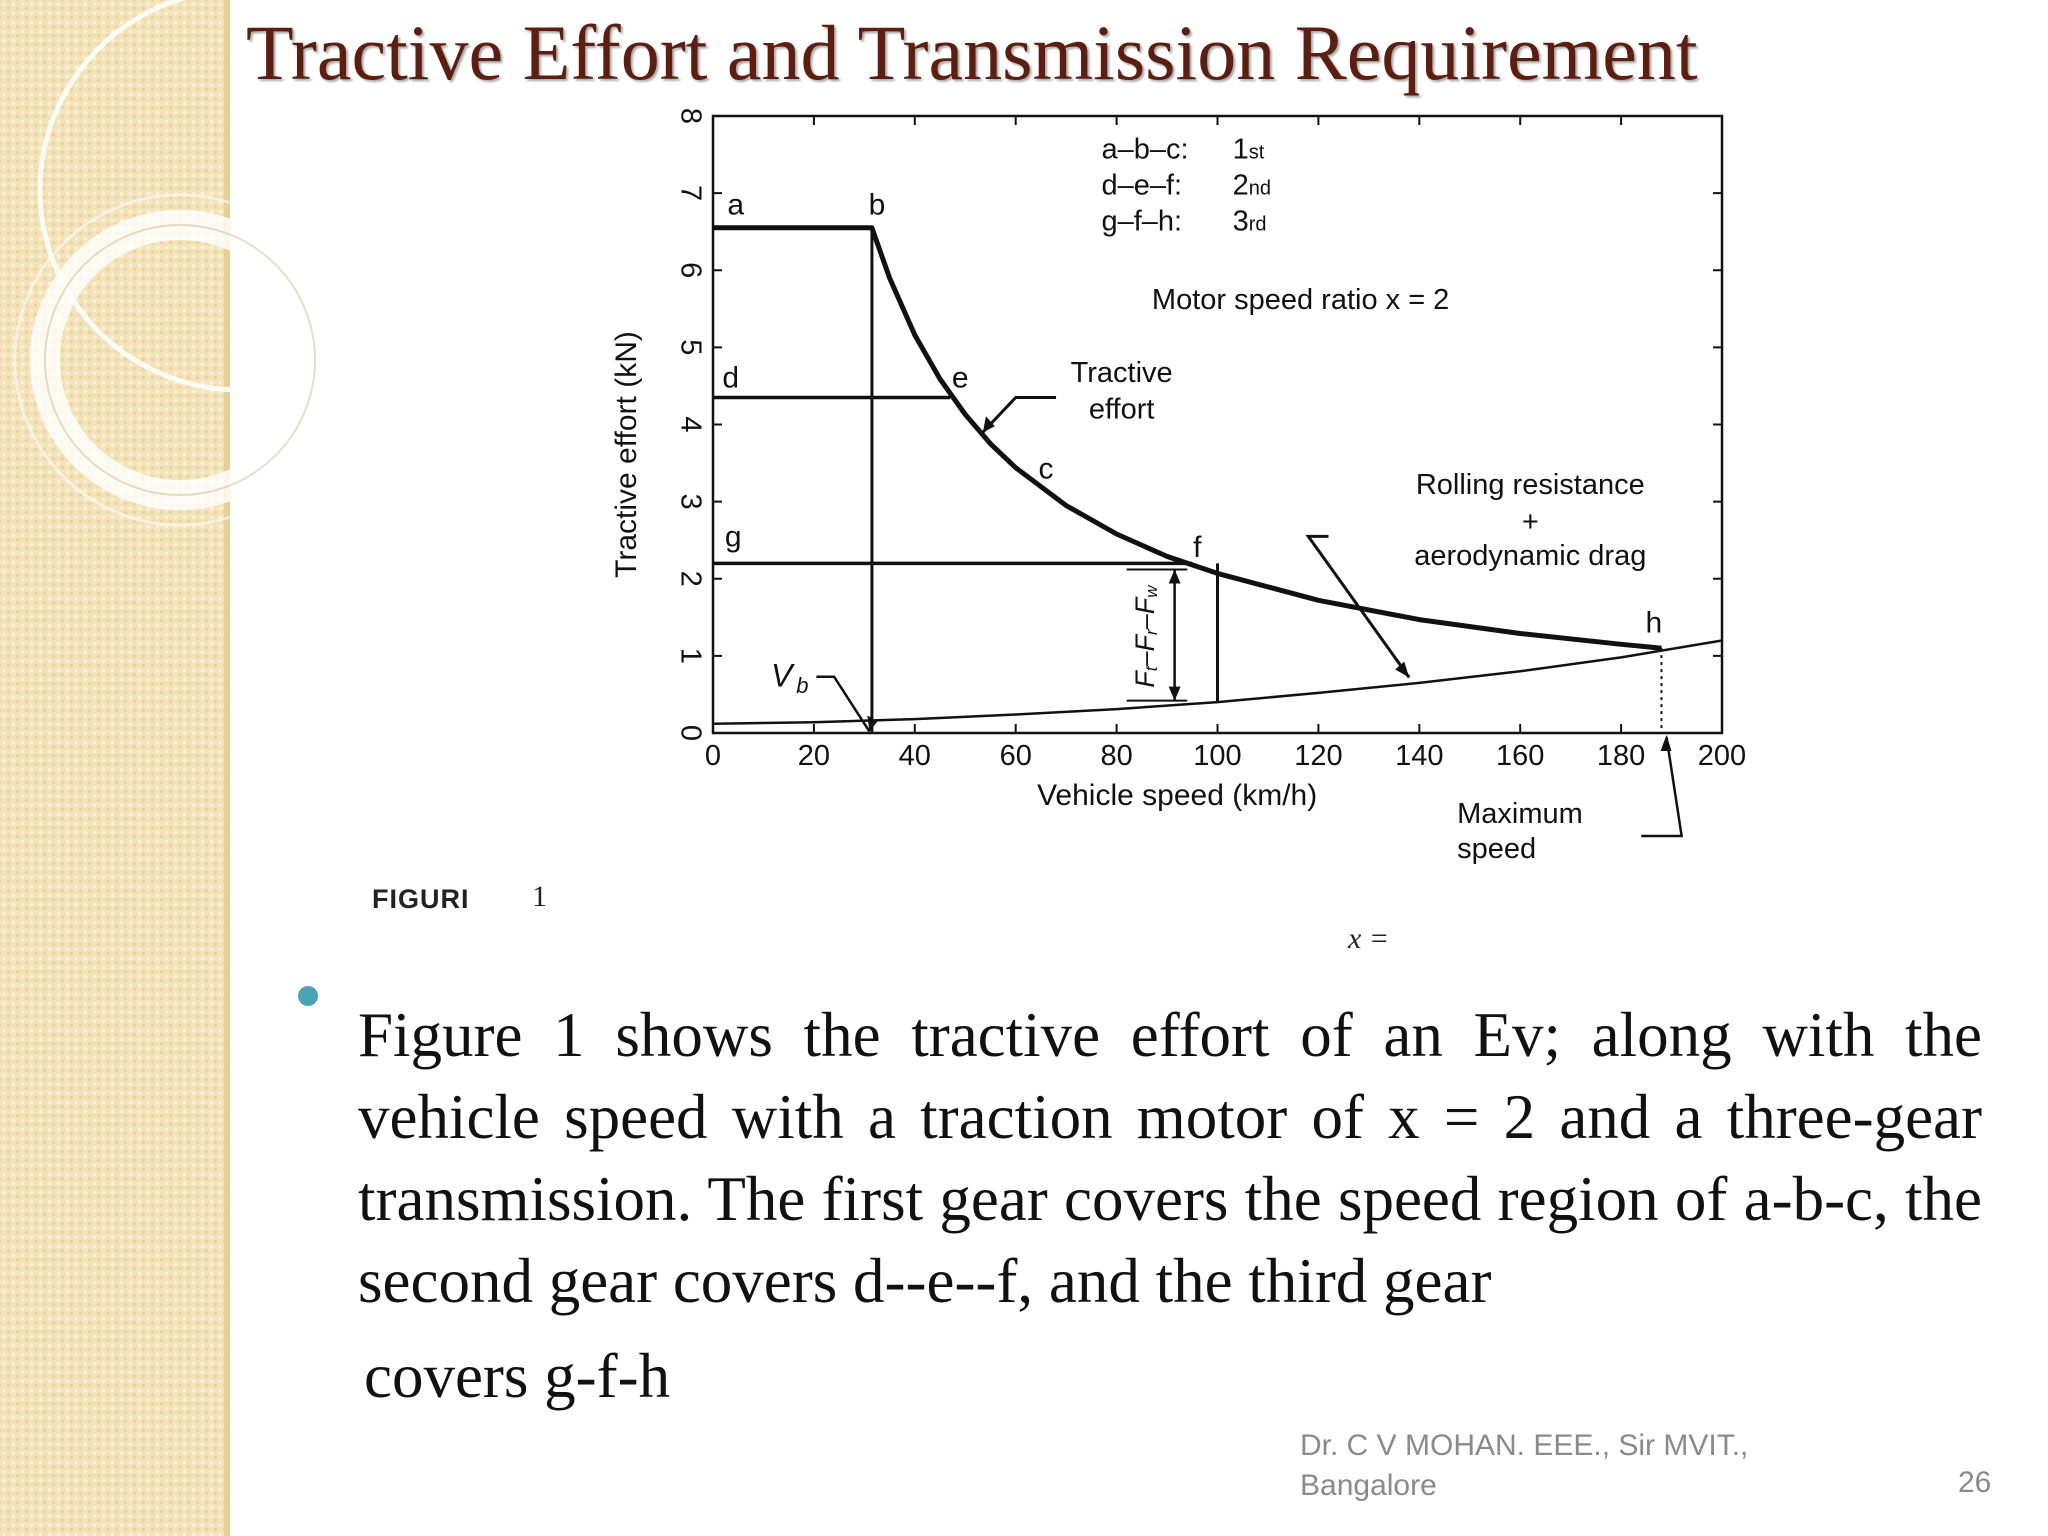  Describe the element at coordinates (690, 270) in the screenshot. I see `y-tick-label: 6` at that location.